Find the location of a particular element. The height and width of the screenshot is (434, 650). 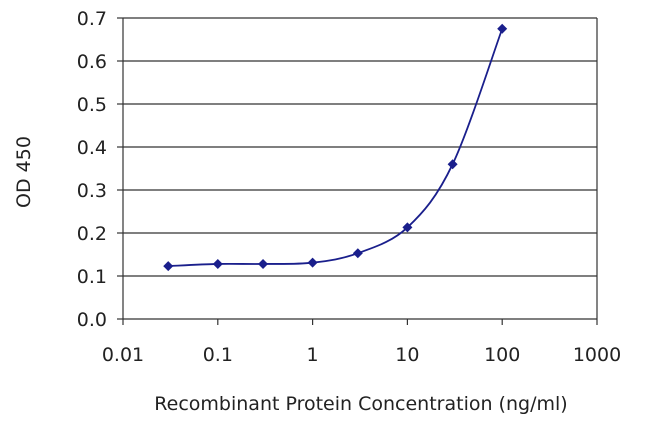

x-tick-label: 1 is located at coordinates (313, 355).